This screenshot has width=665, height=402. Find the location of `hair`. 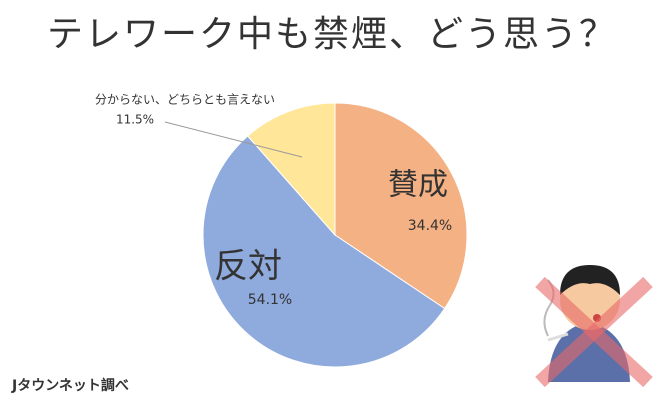

hair is located at coordinates (590, 280).